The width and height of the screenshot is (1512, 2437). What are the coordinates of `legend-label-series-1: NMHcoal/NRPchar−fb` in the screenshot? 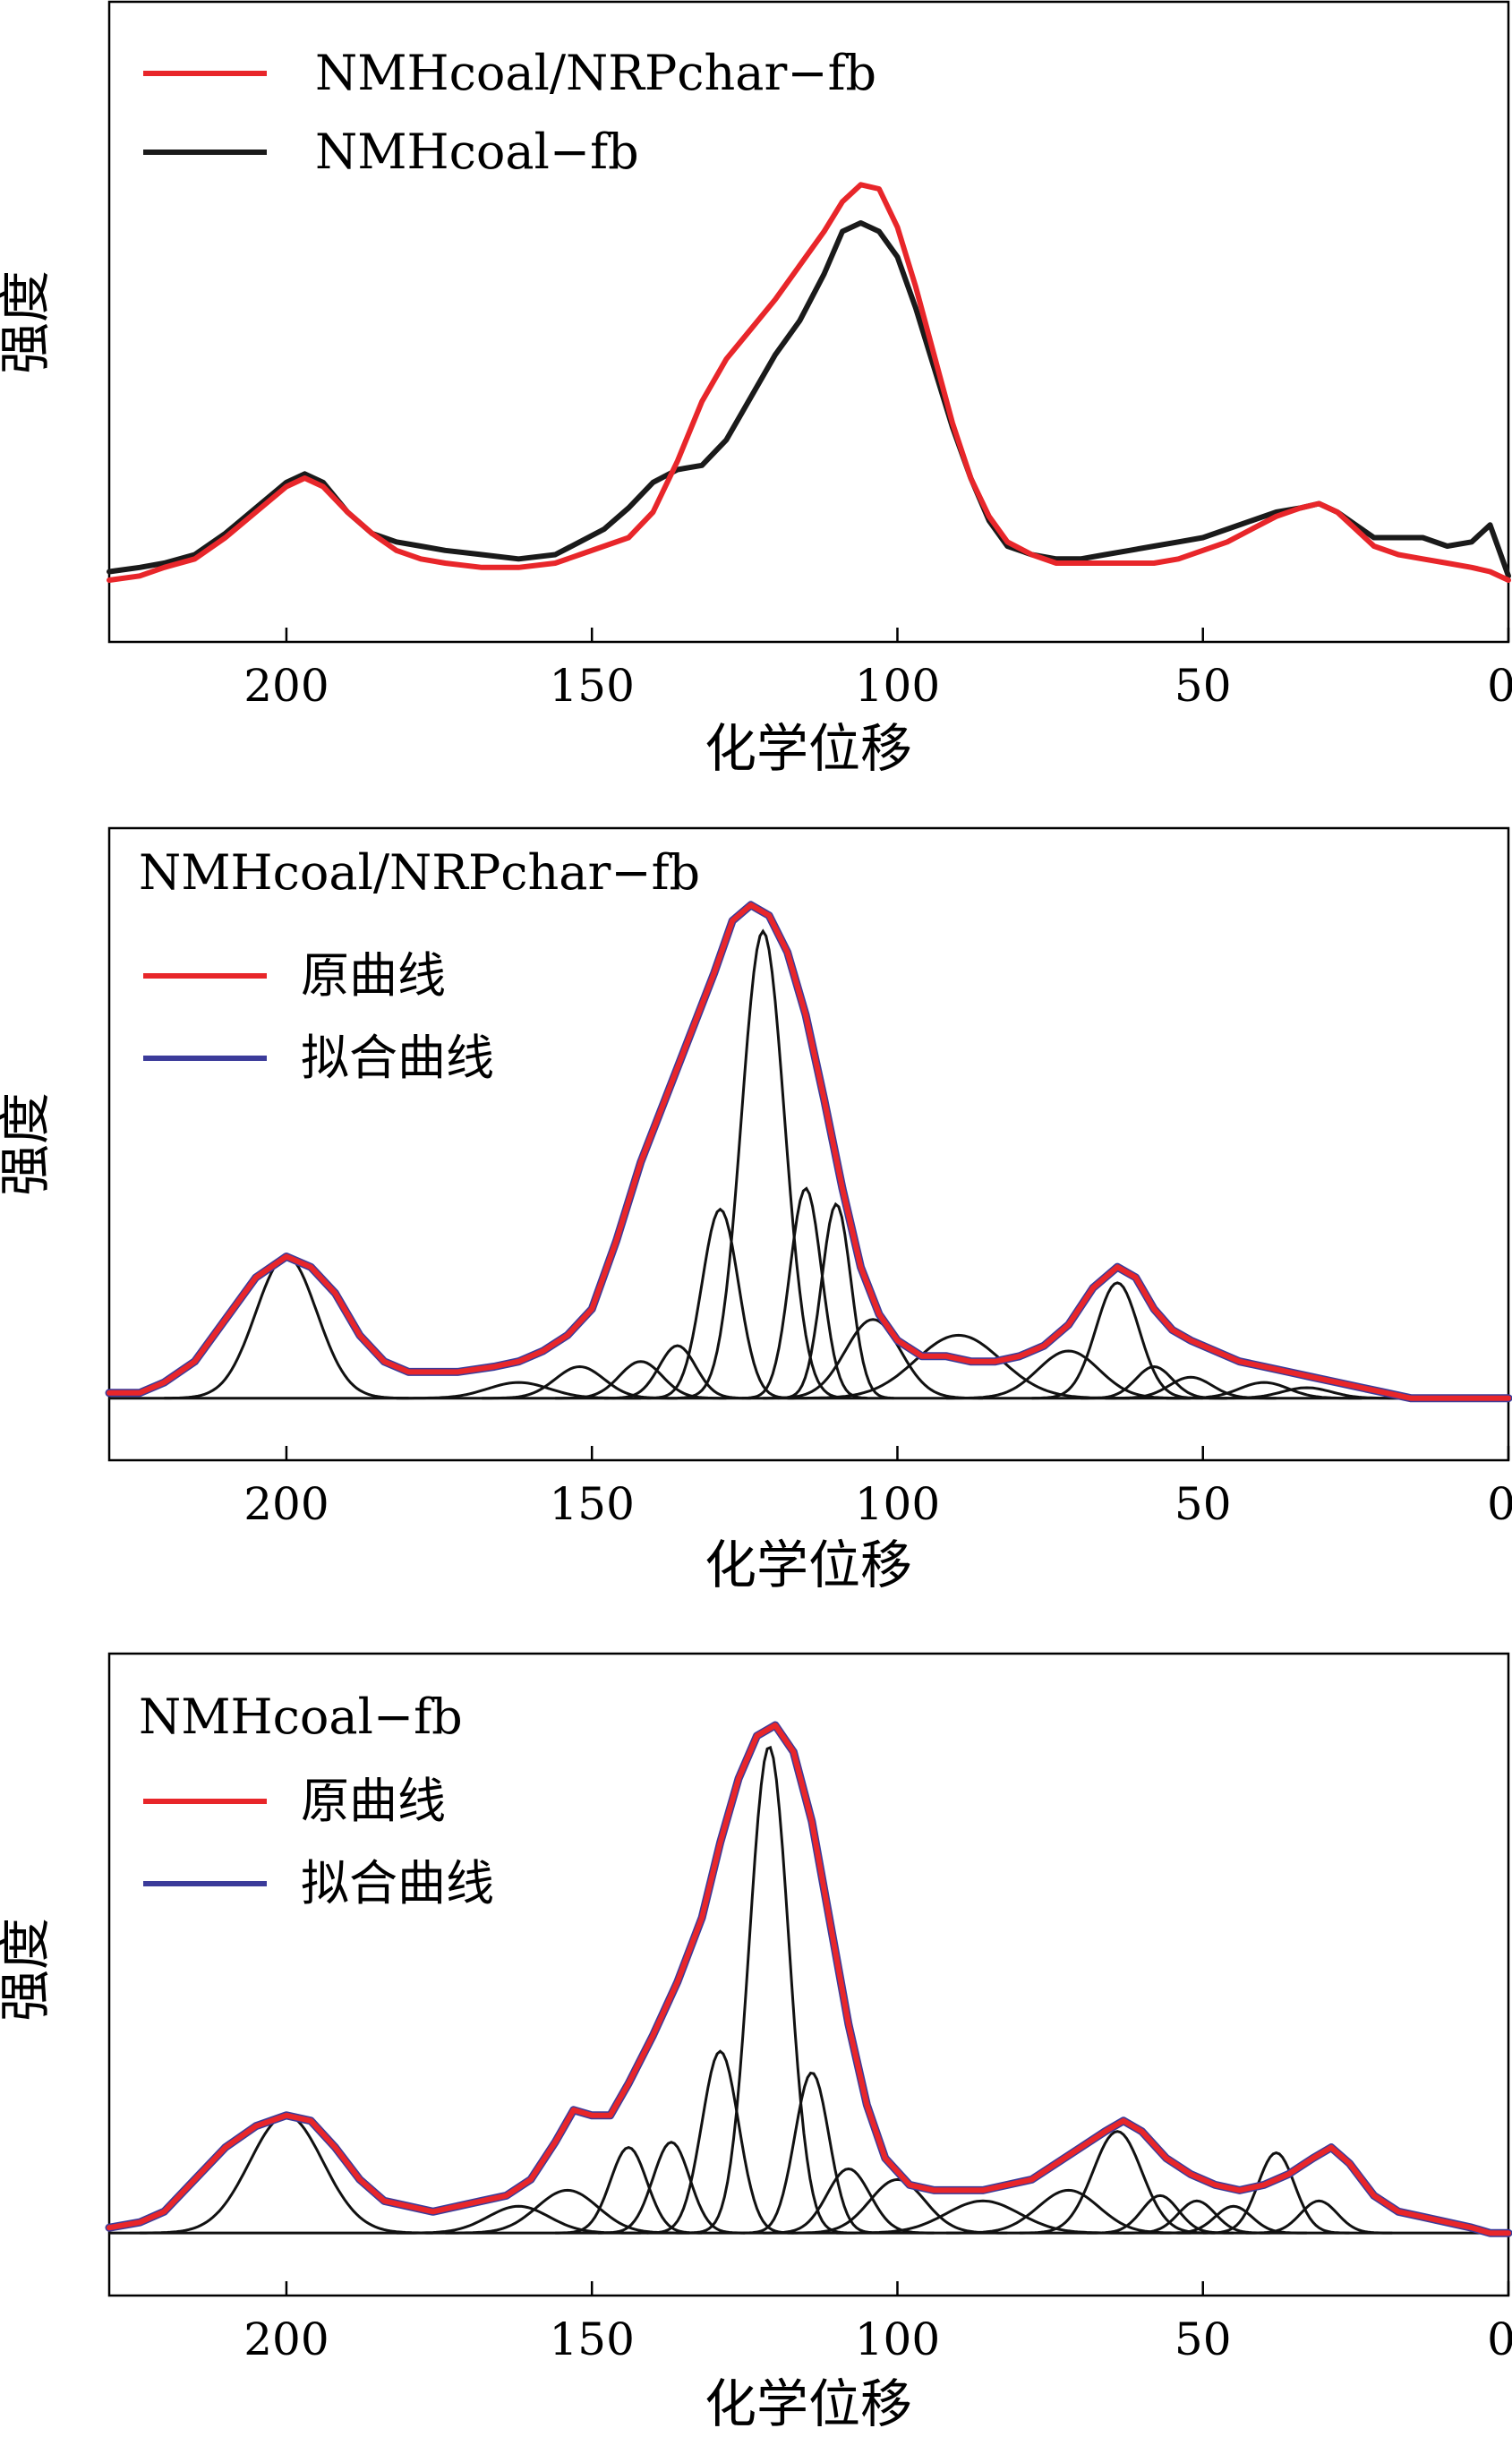 It's located at (595, 73).